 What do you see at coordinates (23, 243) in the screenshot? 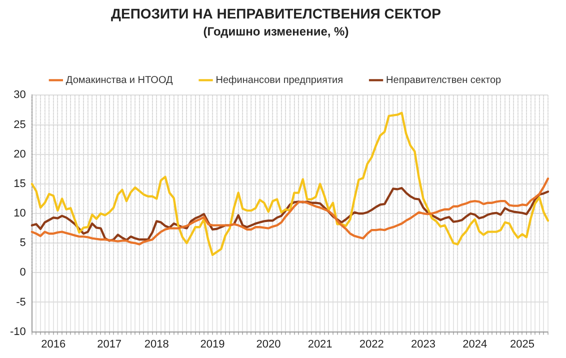
I see `y-tick-label: 5` at bounding box center [23, 243].